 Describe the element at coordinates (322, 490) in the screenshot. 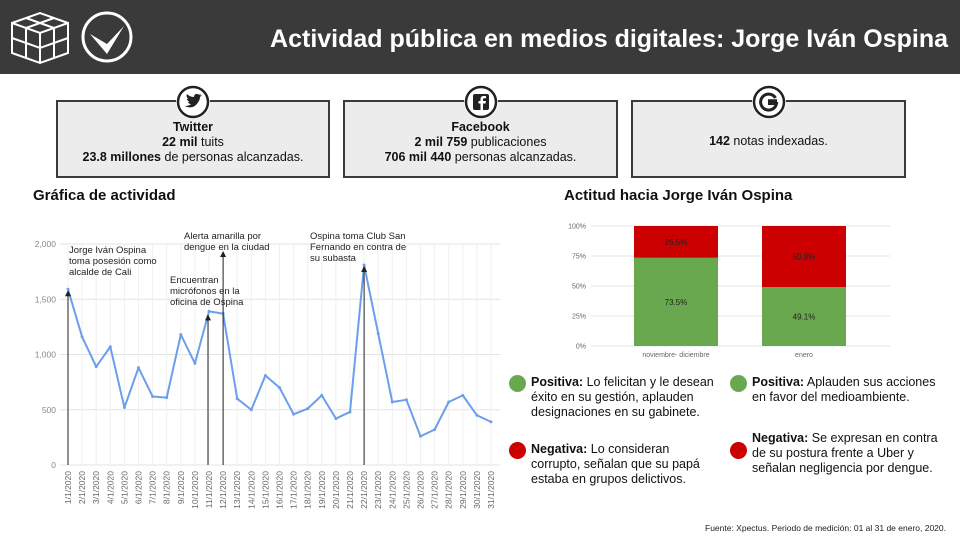

I see `x-tick-label: 19/1/2020` at that location.